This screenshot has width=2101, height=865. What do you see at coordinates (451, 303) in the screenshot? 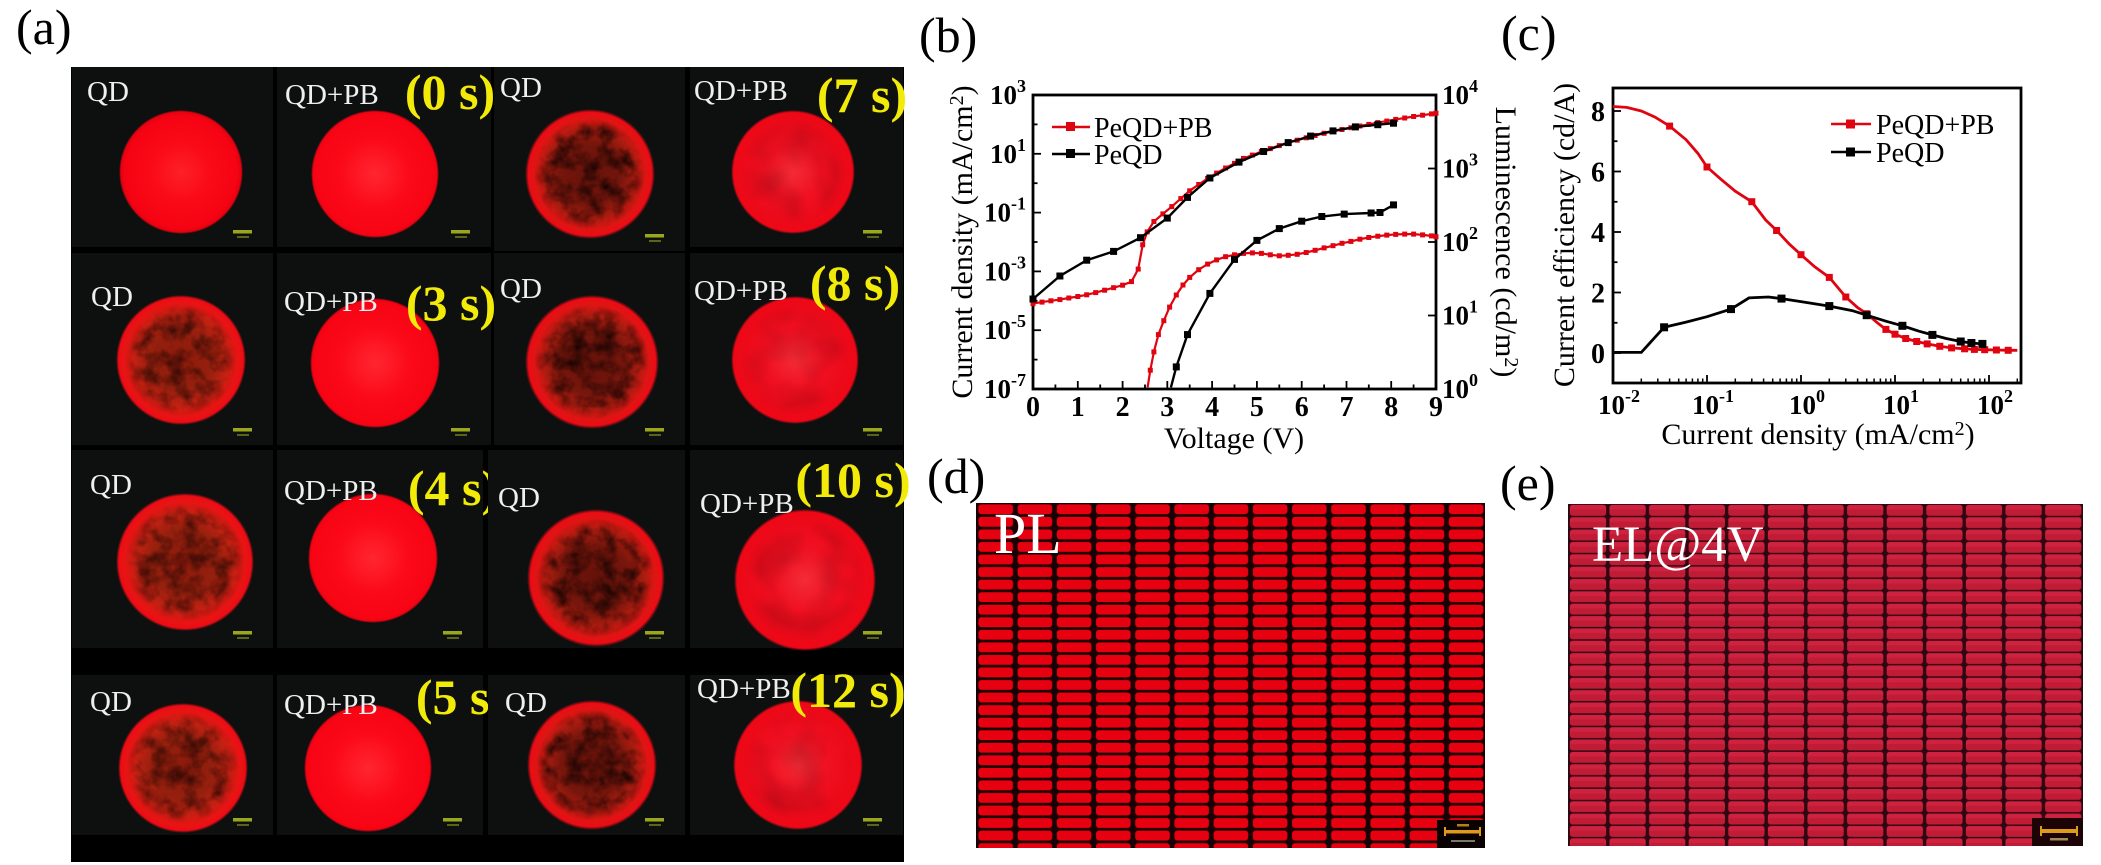
I see `svg-text: (3 s)` at bounding box center [451, 303].